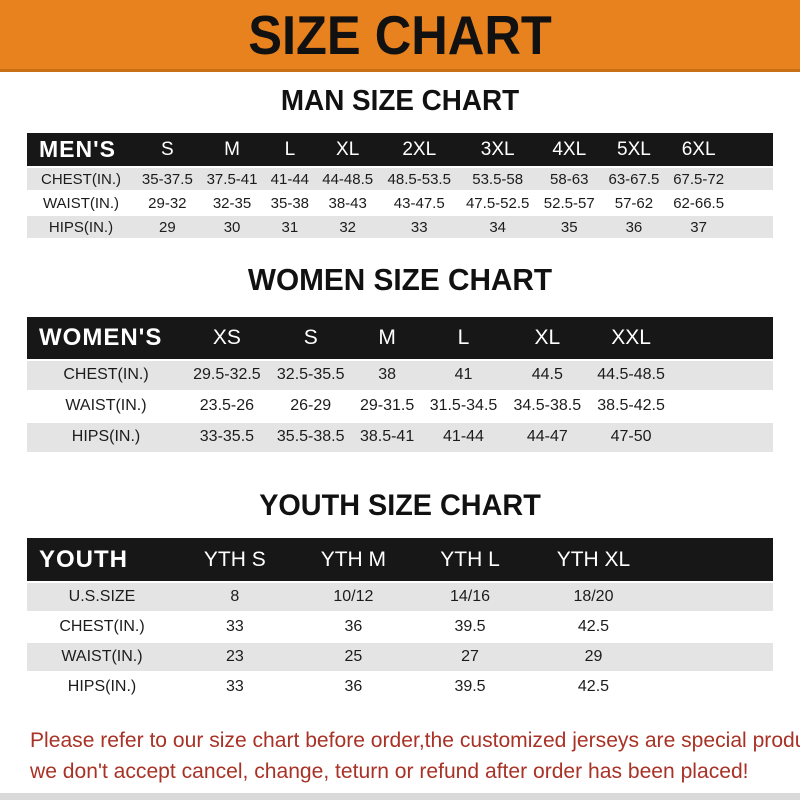 This screenshot has width=800, height=800. What do you see at coordinates (547, 406) in the screenshot?
I see `size-value-cell: 34.5-38.5` at bounding box center [547, 406].